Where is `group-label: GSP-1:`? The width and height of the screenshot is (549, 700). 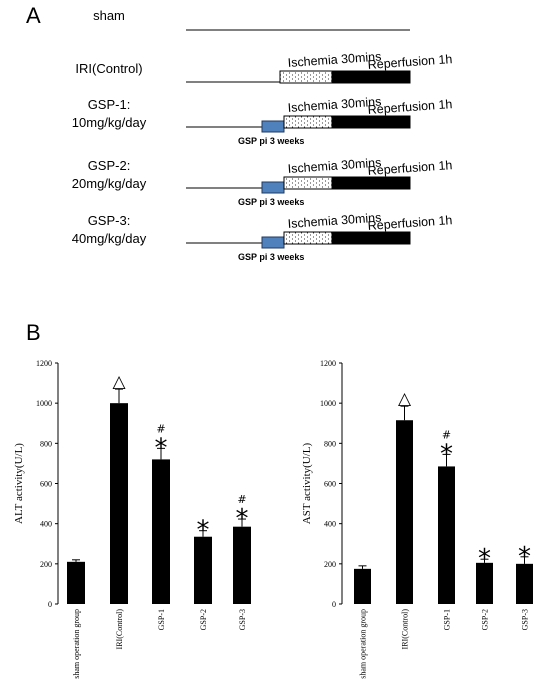
group-label: GSP-1: is located at coordinates (109, 104).